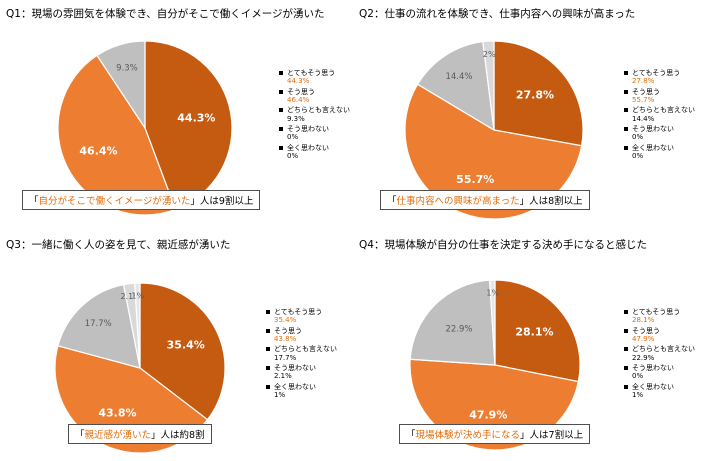  What do you see at coordinates (165, 14) in the screenshot?
I see `chart-title: Q1：現場の雰囲気を体験でき、自分がそこで働くイメージが湧いた` at bounding box center [165, 14].